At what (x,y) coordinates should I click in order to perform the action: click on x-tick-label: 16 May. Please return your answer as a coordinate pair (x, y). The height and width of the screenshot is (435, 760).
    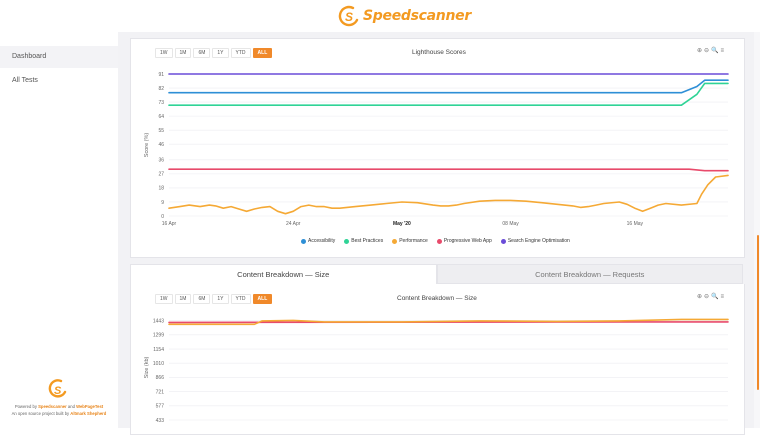
    Looking at the image, I should click on (635, 224).